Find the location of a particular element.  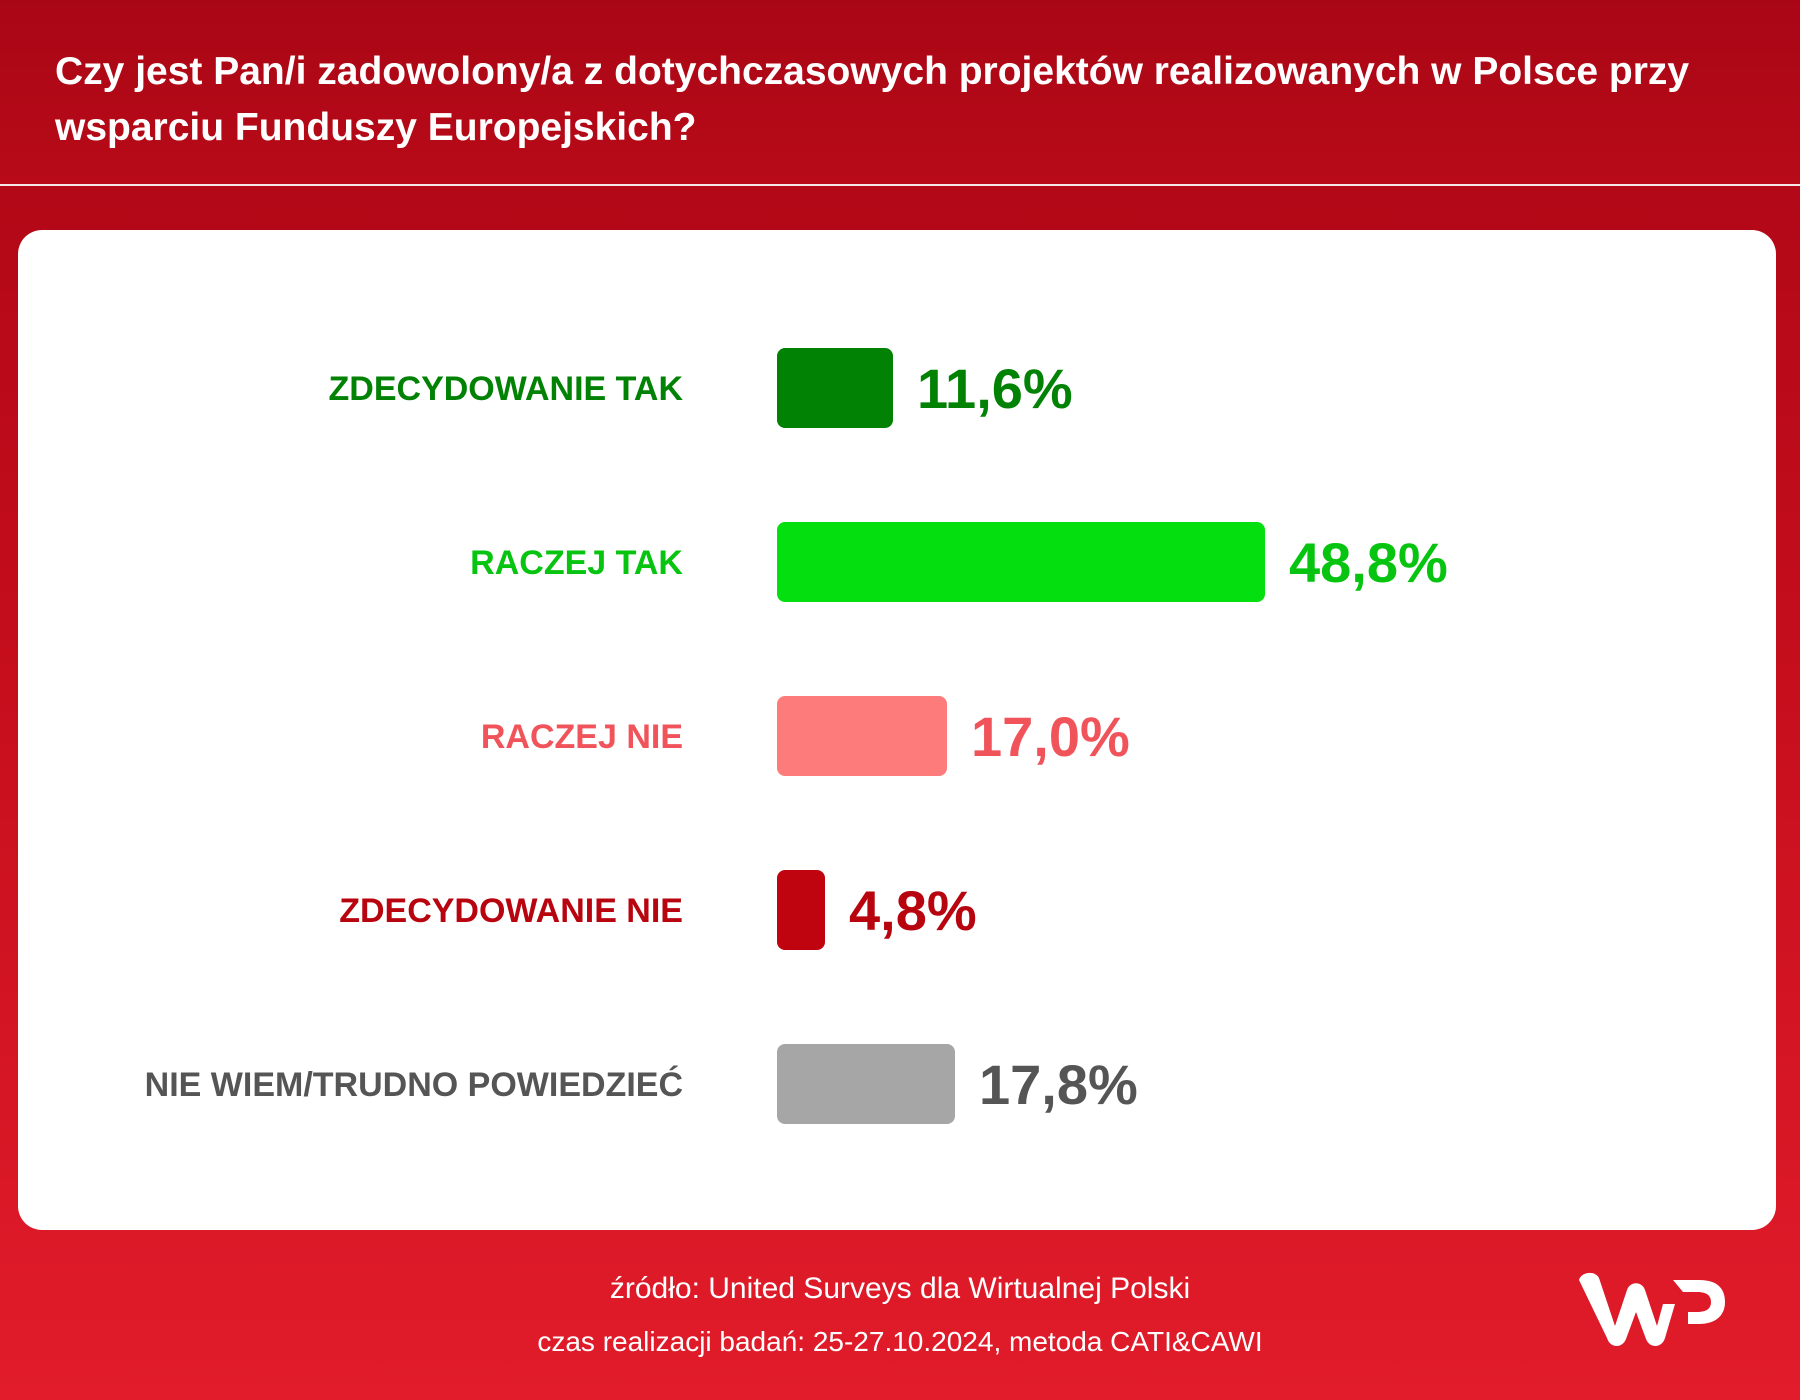

category-label: ZDECYDOWANIE TAK is located at coordinates (506, 389).